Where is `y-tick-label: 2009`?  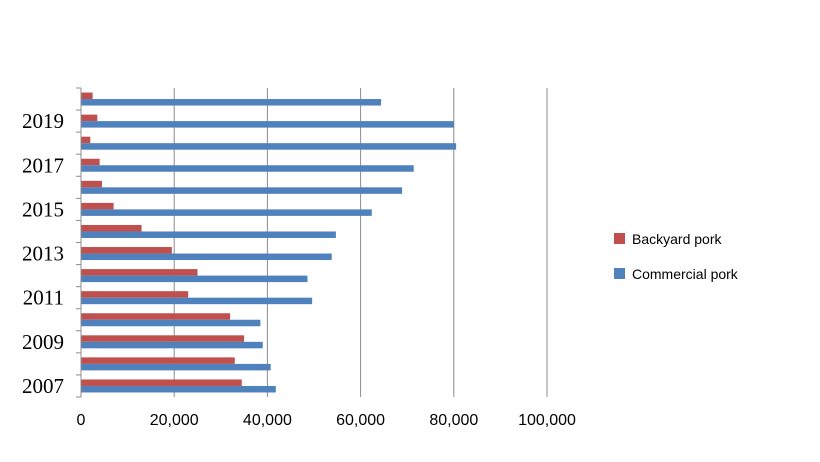
y-tick-label: 2009 is located at coordinates (43, 342).